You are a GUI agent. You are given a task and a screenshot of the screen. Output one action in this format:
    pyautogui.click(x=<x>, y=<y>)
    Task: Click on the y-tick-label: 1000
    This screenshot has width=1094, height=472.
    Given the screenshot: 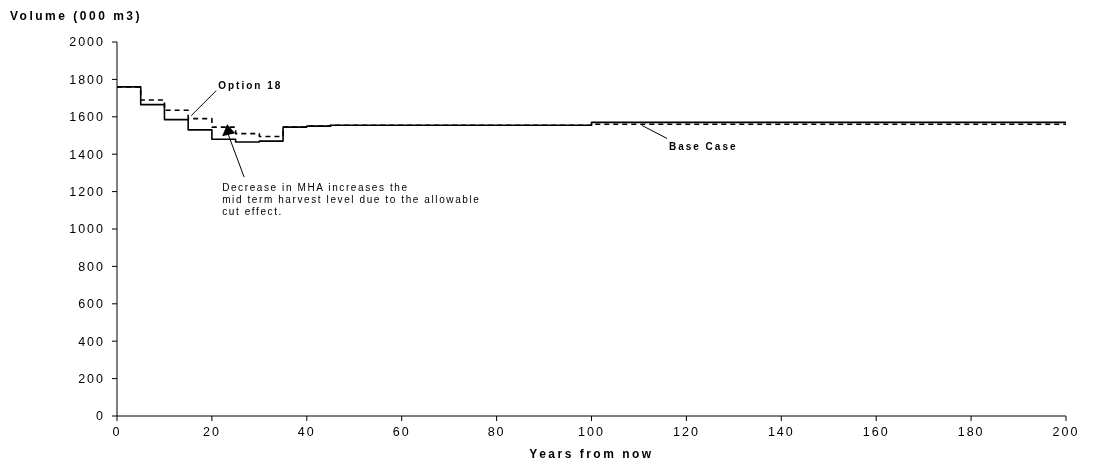 What is the action you would take?
    pyautogui.click(x=87, y=229)
    